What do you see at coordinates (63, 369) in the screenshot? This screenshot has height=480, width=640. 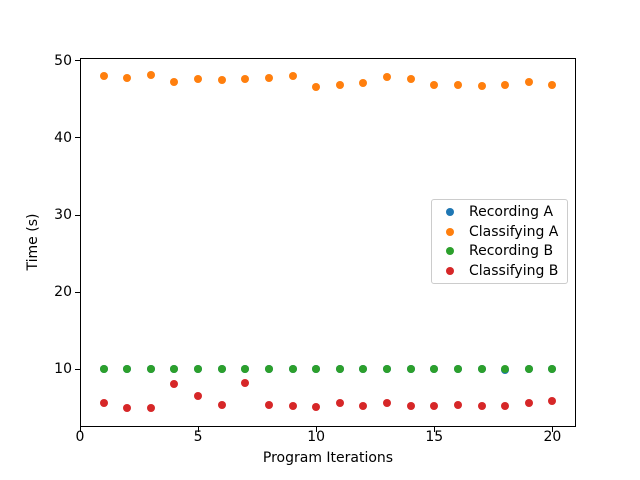 I see `y-tick-label: 10` at bounding box center [63, 369].